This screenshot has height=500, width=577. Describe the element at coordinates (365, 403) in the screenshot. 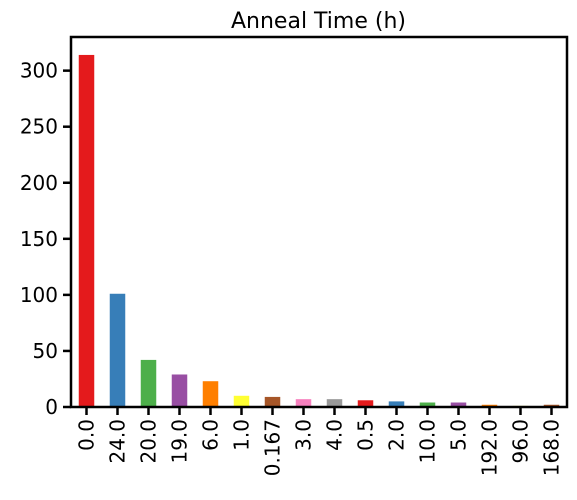

I see `bar-0.5` at that location.